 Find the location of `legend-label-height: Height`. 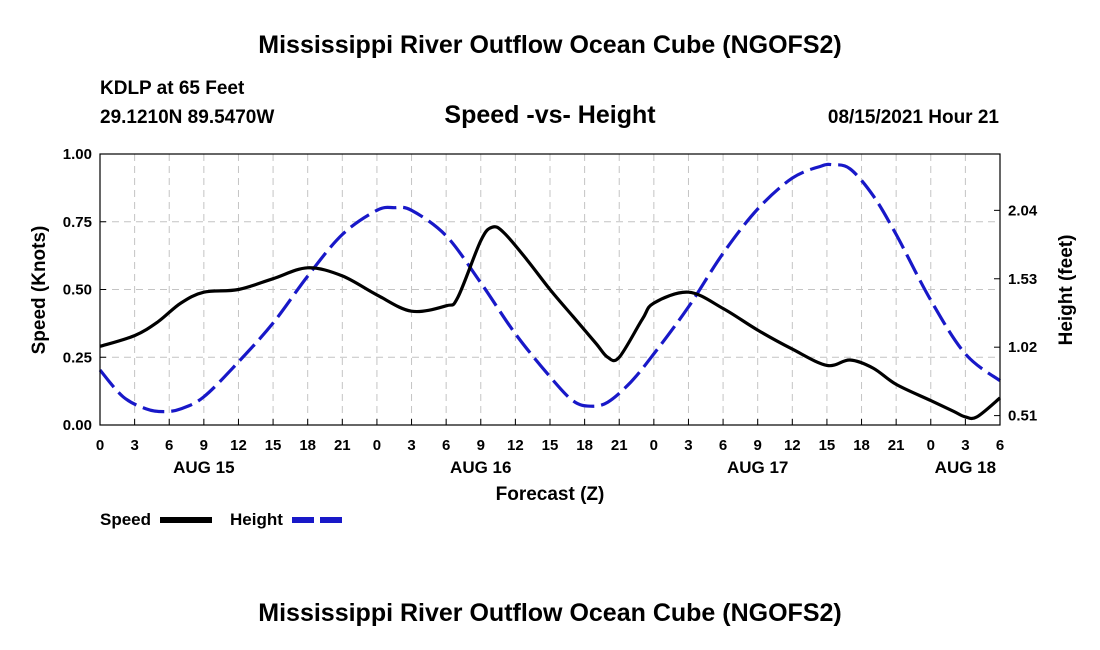

legend-label-height: Height is located at coordinates (256, 519).